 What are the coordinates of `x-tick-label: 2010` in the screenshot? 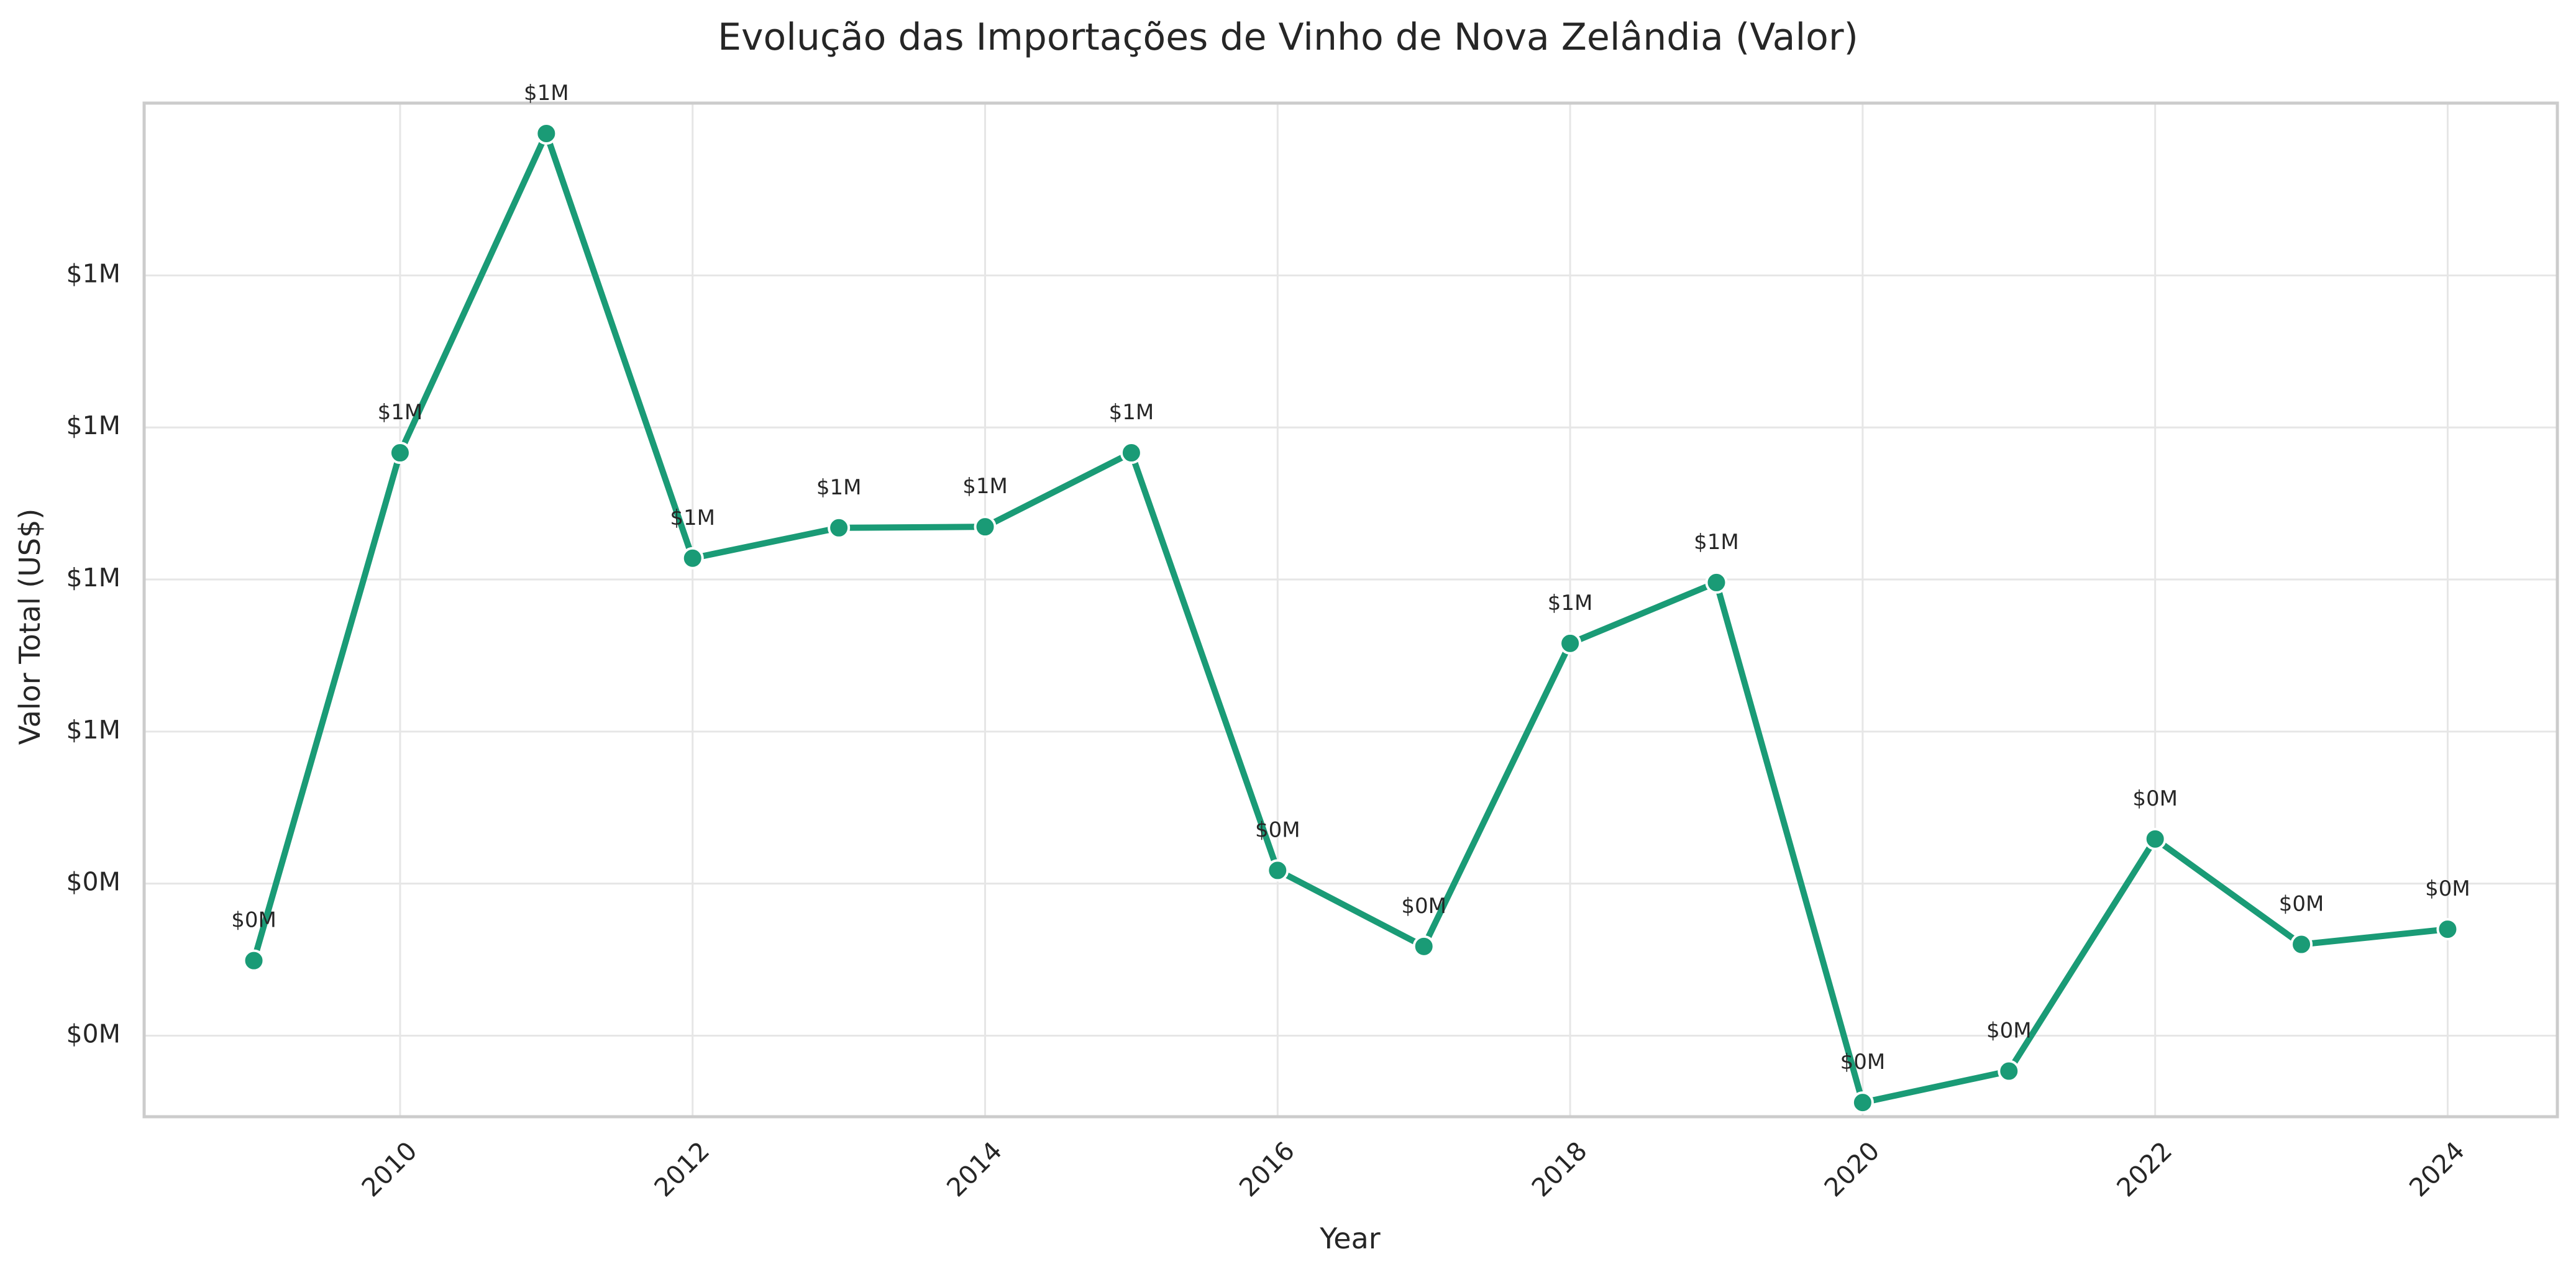 It's located at (389, 1169).